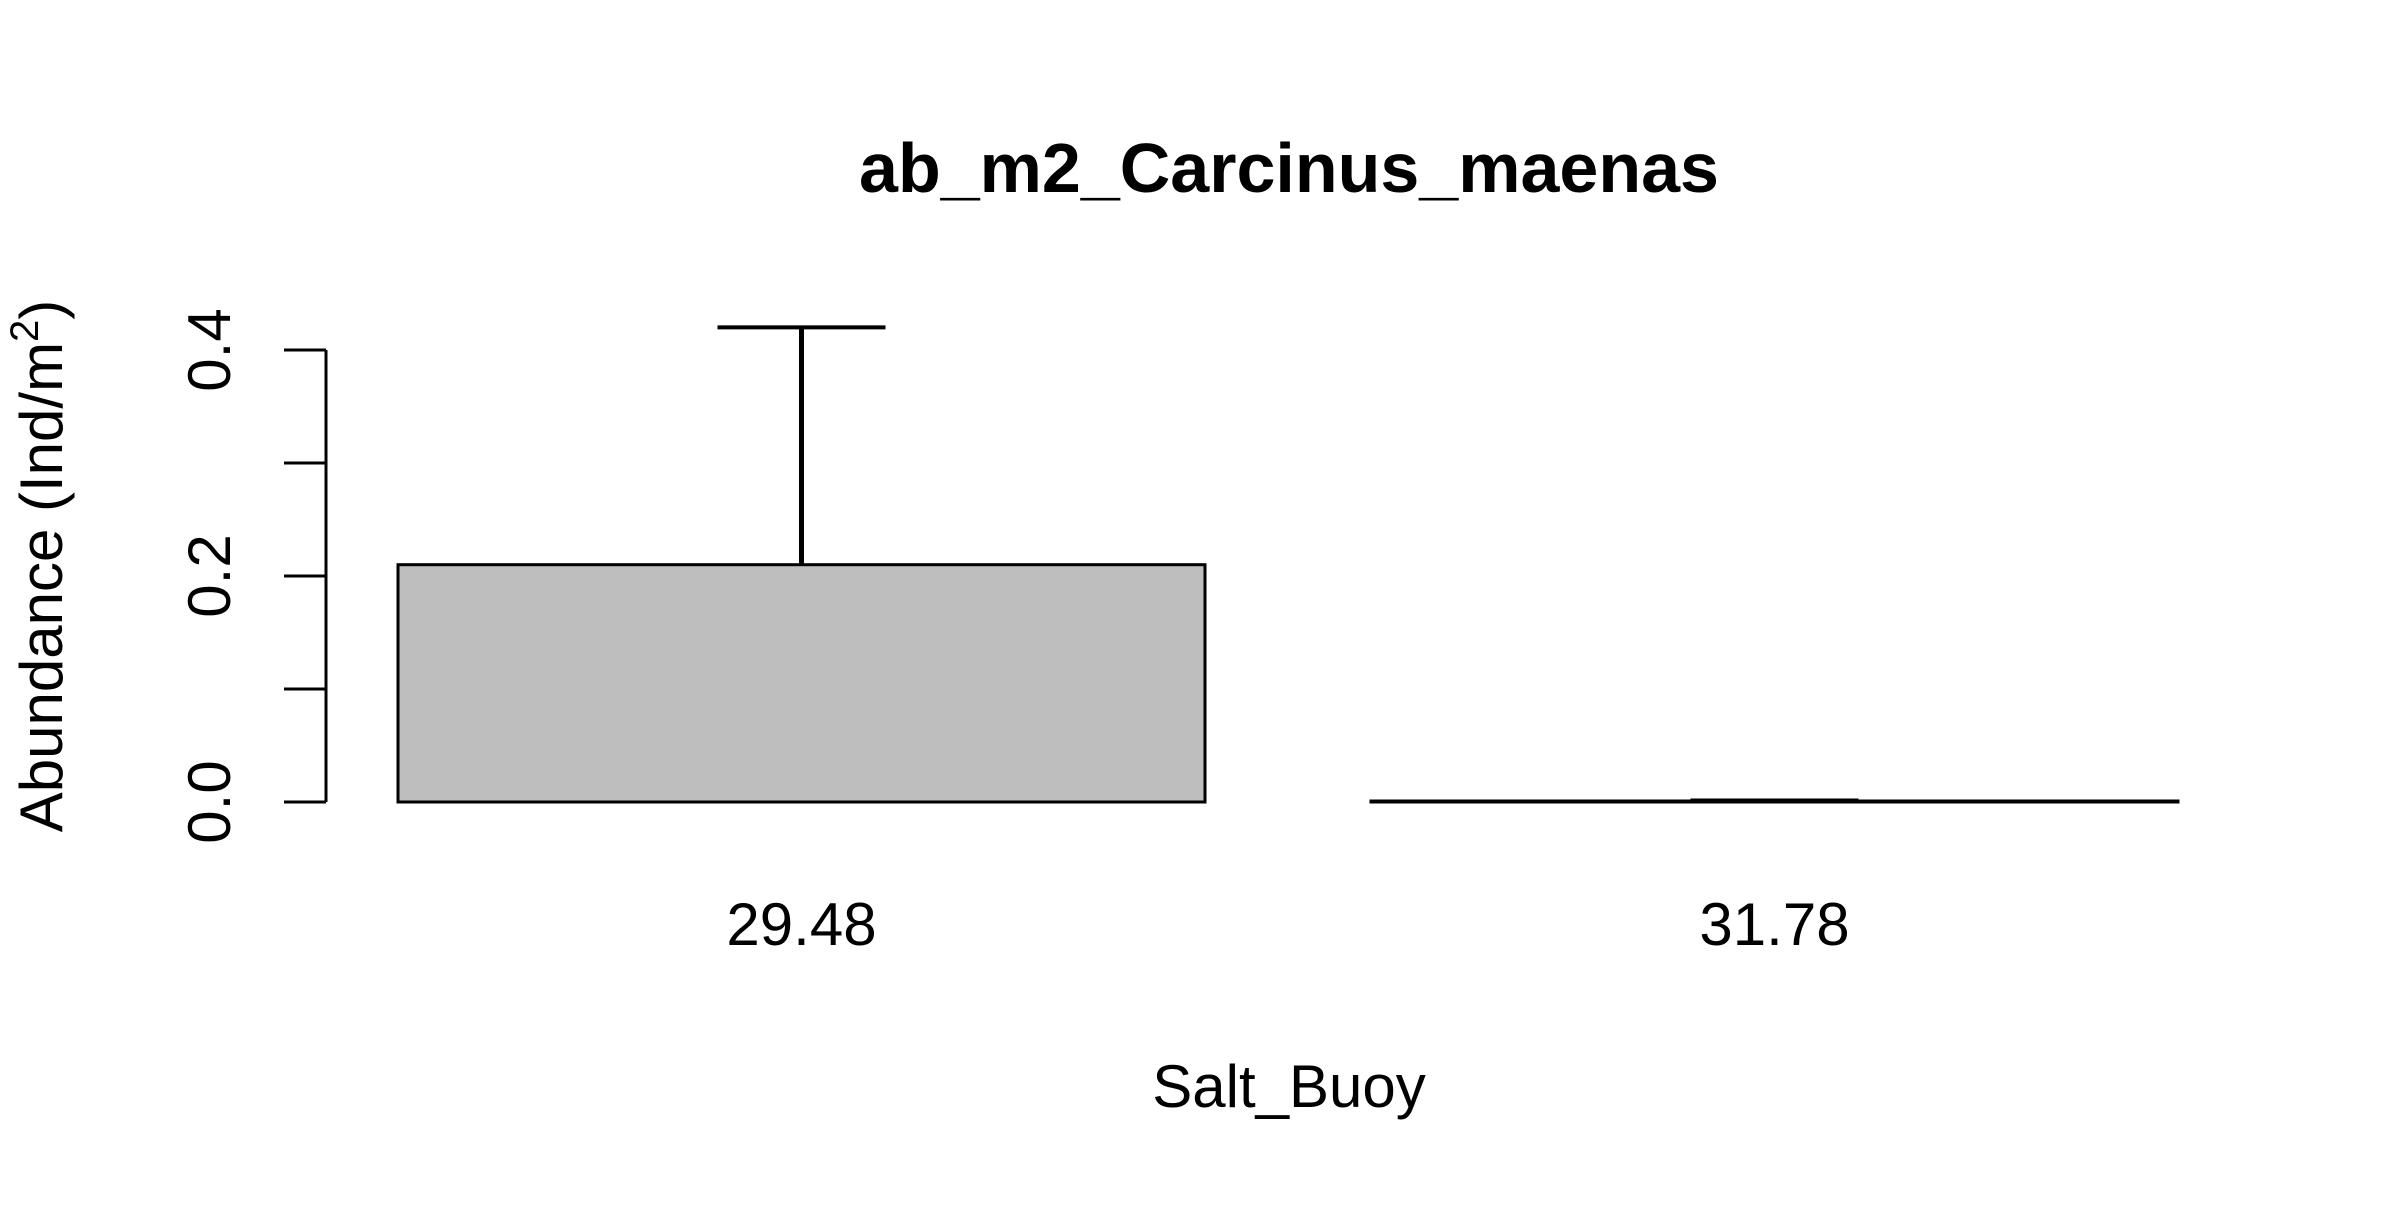 The width and height of the screenshot is (2400, 1205). I want to click on x-axis-label: Salt_Buoy, so click(1289, 1086).